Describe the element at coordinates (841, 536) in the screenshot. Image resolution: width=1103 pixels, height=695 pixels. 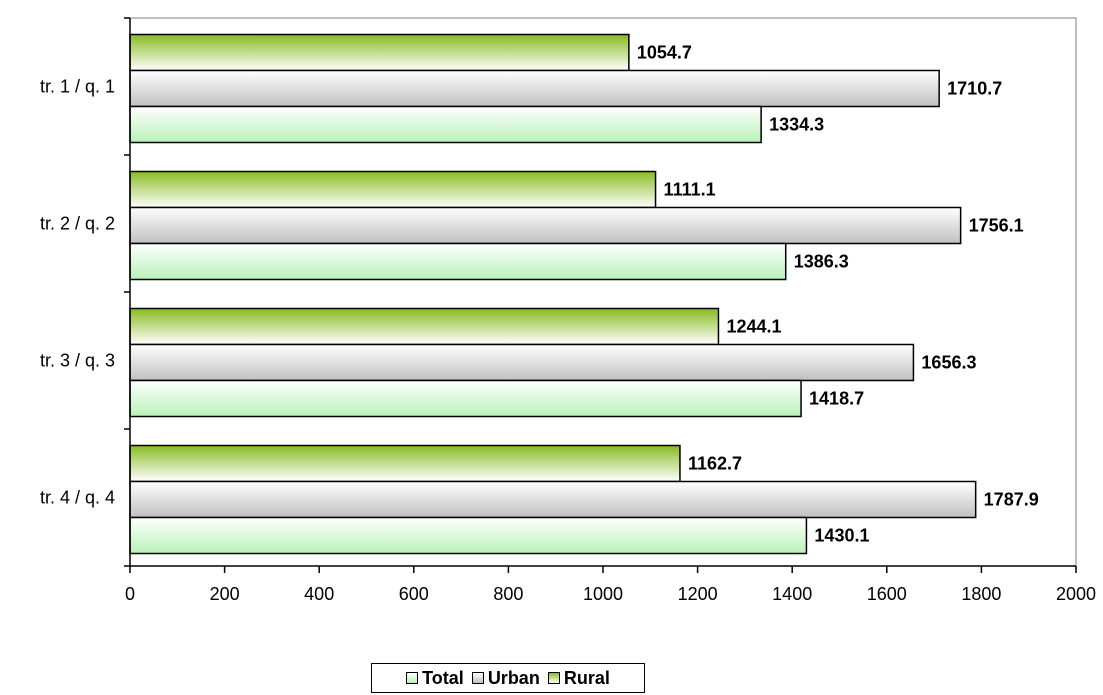
I see `data-label-total-4: 1430.1` at that location.